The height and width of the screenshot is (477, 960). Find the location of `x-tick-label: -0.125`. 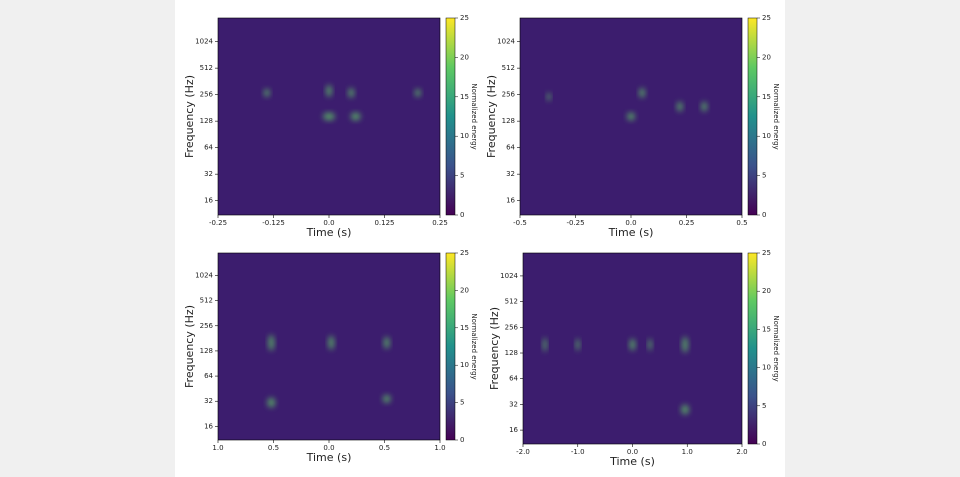

x-tick-label: -0.125 is located at coordinates (273, 223).